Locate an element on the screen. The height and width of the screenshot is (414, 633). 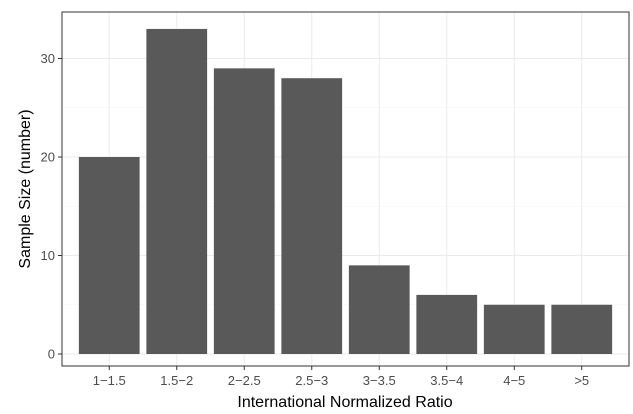
y-tick-label: 30 is located at coordinates (48, 58).